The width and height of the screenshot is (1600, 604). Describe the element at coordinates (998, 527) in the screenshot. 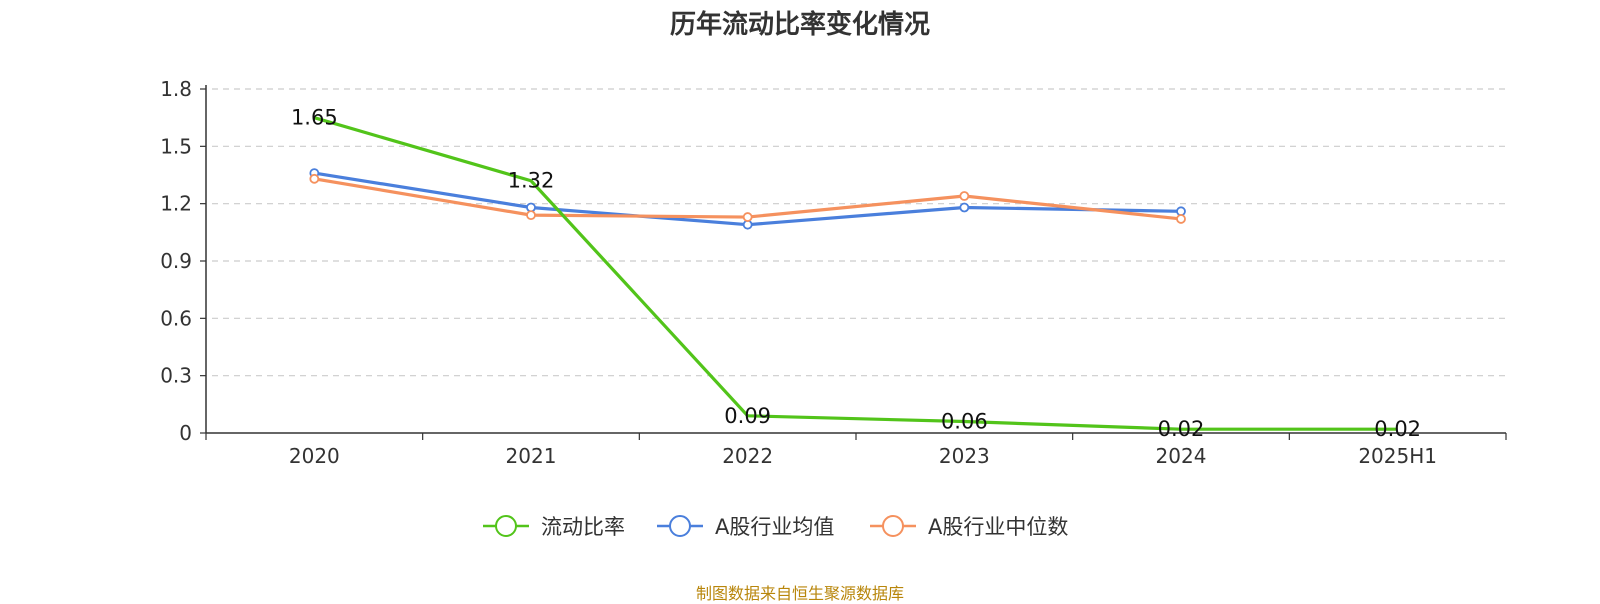

I see `legend-label: A股行业中位数` at that location.